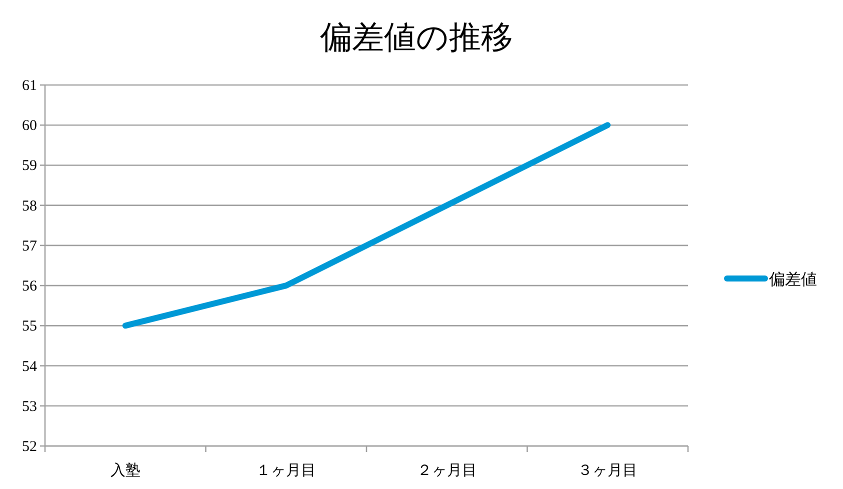 The image size is (843, 489). What do you see at coordinates (30, 286) in the screenshot?
I see `y-tick-label: 56` at bounding box center [30, 286].